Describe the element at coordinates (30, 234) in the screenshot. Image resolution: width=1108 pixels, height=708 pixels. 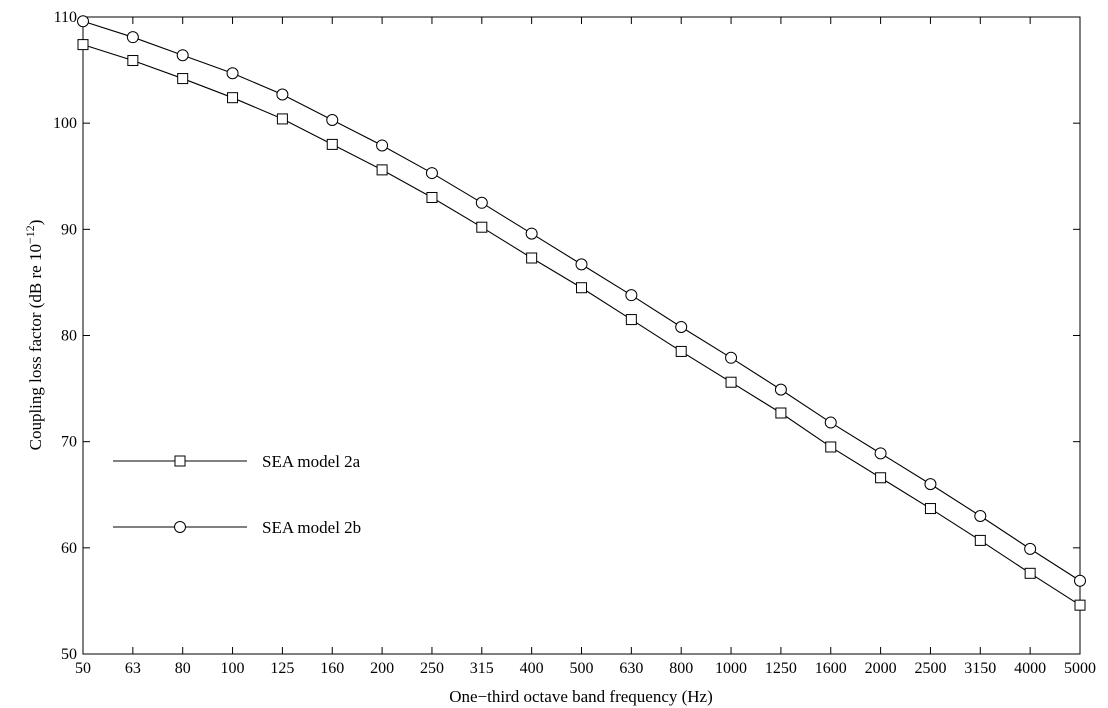
I see `y-axis-title-exponent: −12` at that location.